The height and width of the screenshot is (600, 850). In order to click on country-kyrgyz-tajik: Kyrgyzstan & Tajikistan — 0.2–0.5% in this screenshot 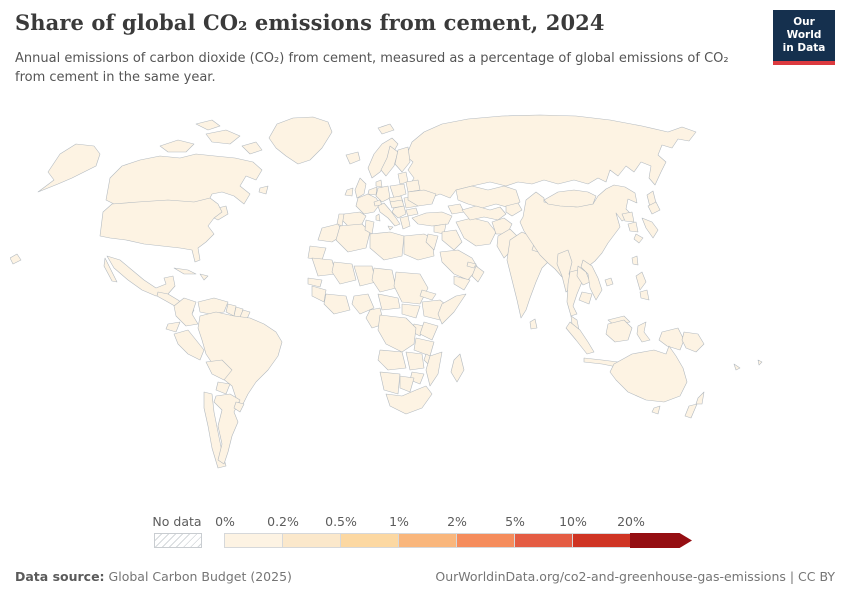, I will do `click(514, 209)`.